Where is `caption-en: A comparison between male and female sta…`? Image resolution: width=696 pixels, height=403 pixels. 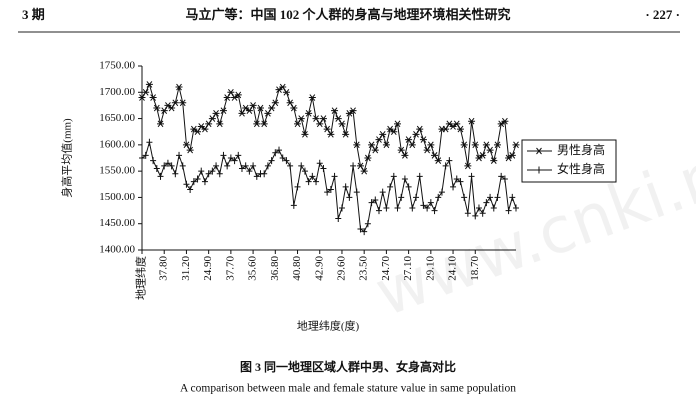 caption-en: A comparison between male and female sta… is located at coordinates (348, 389).